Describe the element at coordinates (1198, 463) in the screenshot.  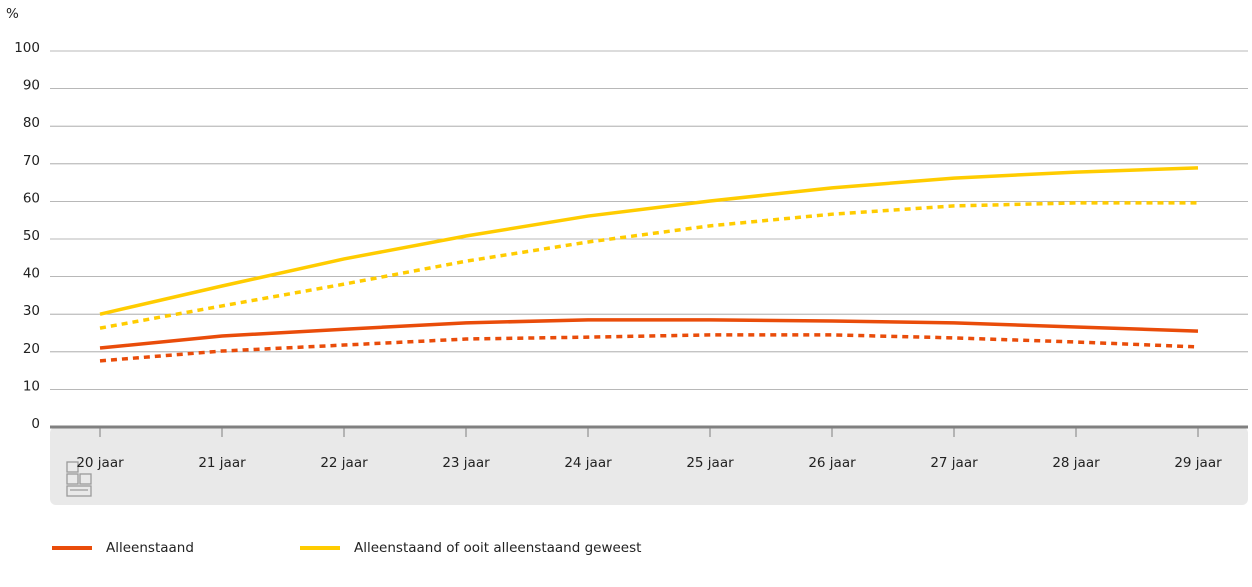
I see `x-tick-label: 29 jaar` at that location.